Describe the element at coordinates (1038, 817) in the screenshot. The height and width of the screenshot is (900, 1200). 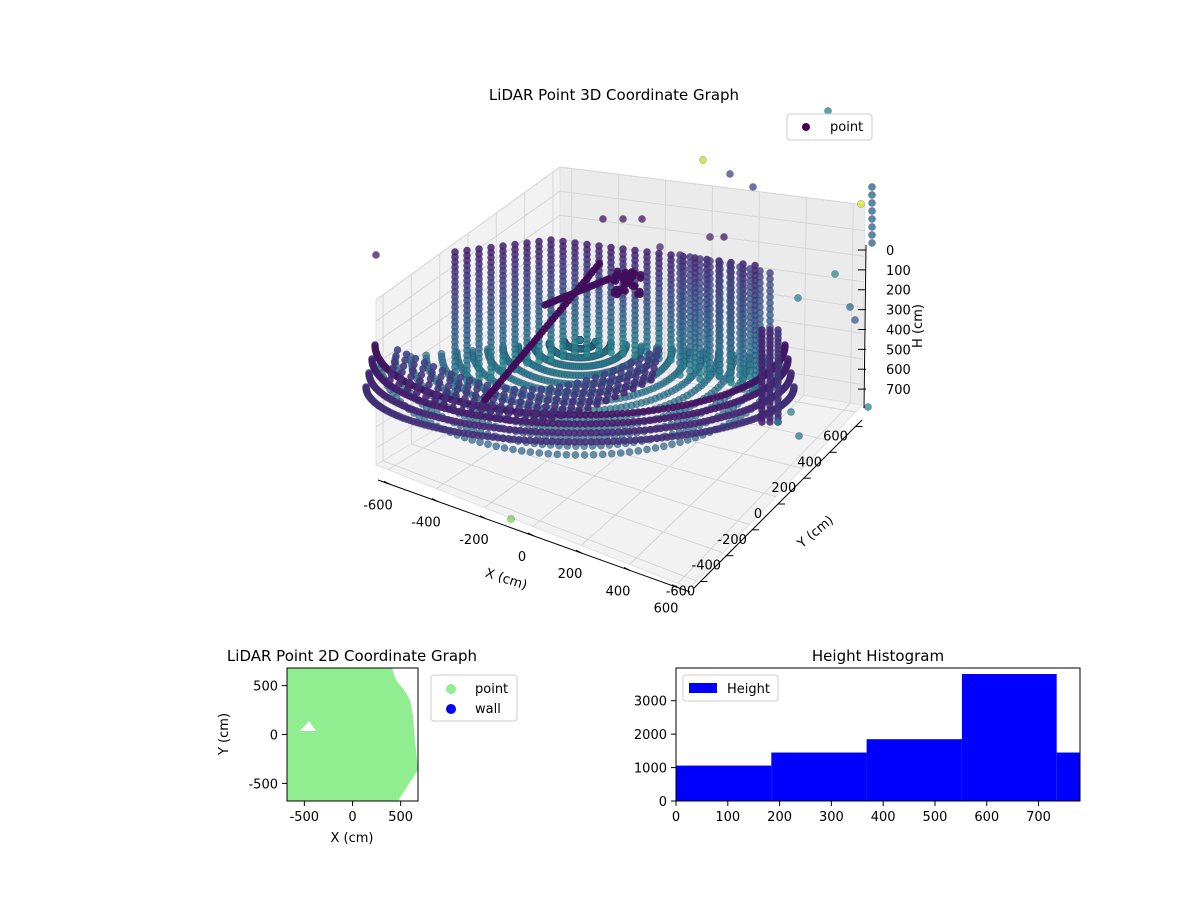
I see `x-tick-label-hist: 700` at that location.